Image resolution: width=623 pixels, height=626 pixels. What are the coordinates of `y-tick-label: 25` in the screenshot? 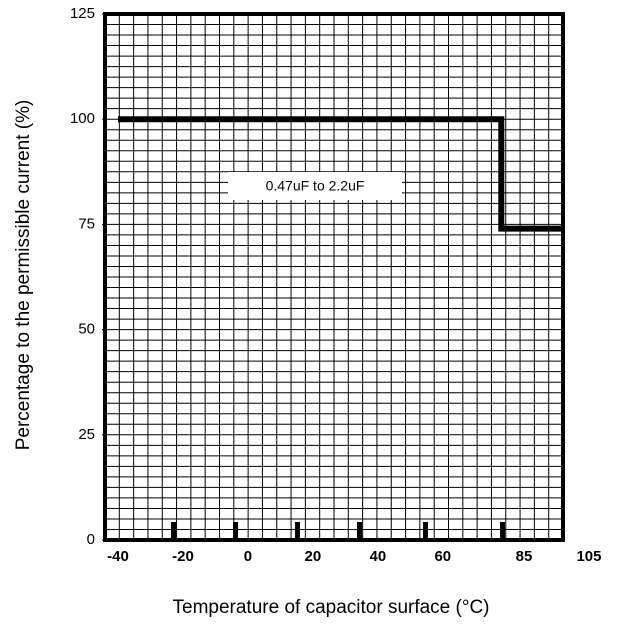 It's located at (86, 434).